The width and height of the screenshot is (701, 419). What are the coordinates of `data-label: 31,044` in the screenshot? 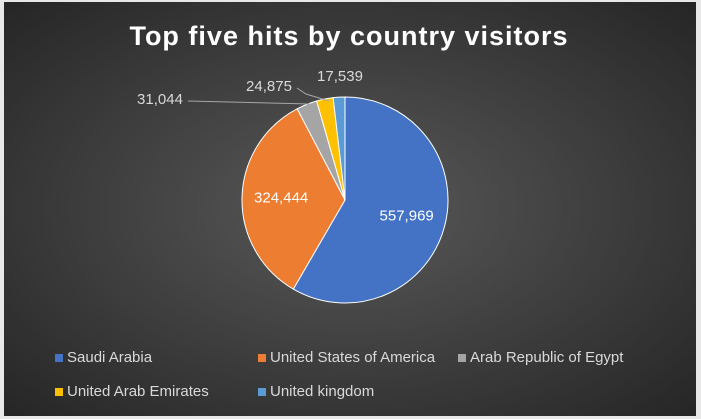 It's located at (160, 99).